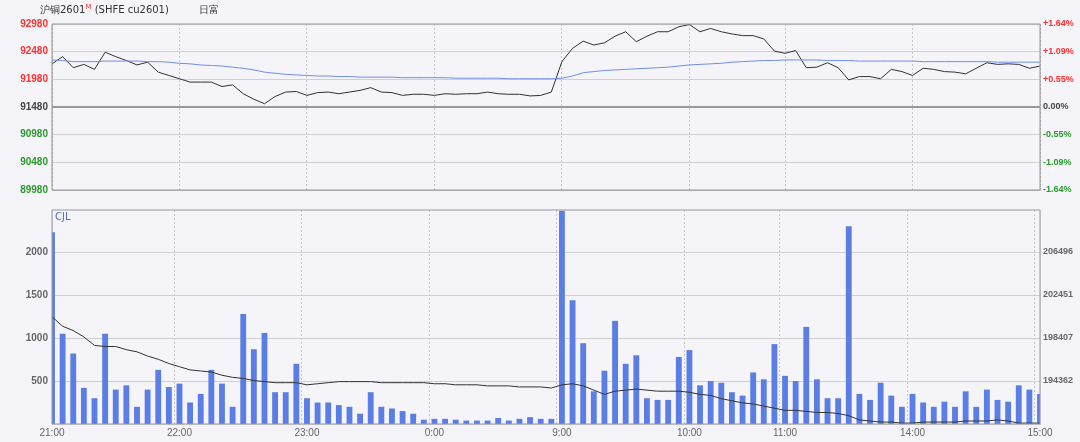  I want to click on x-tick-label: 10:00, so click(689, 432).